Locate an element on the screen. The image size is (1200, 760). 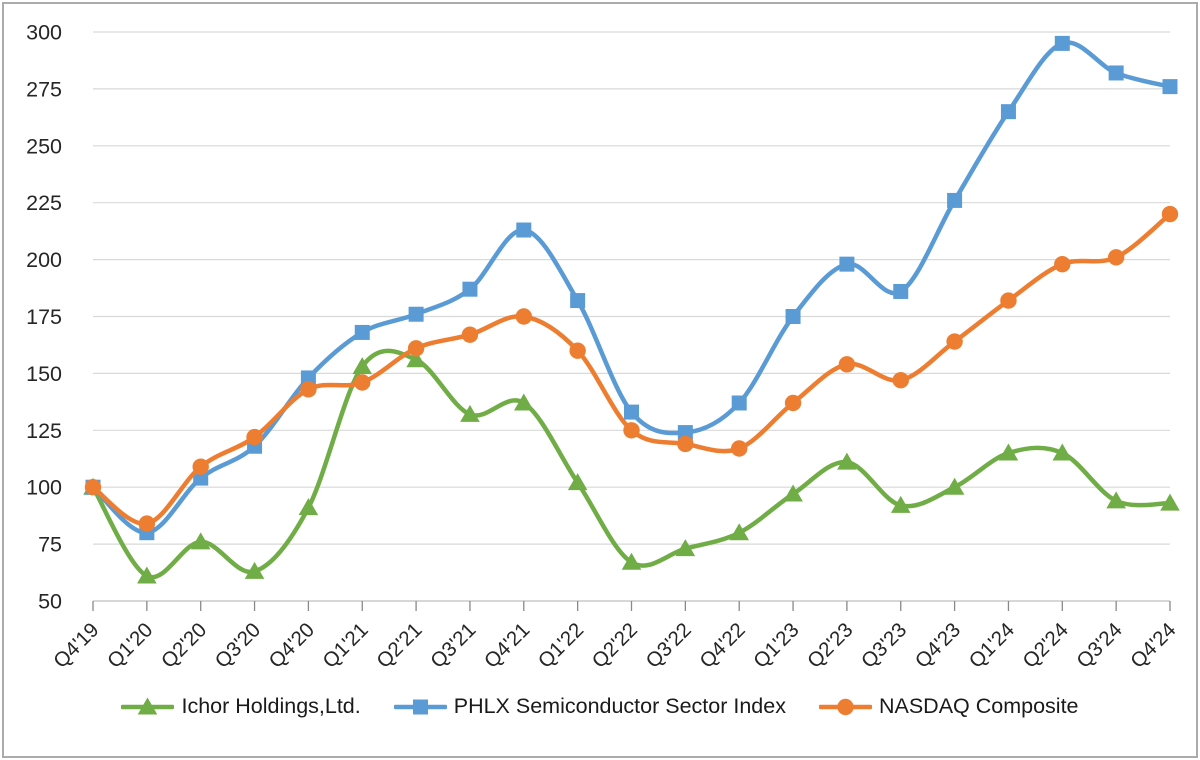
x-axis-label: Q2'23 is located at coordinates (830, 645).